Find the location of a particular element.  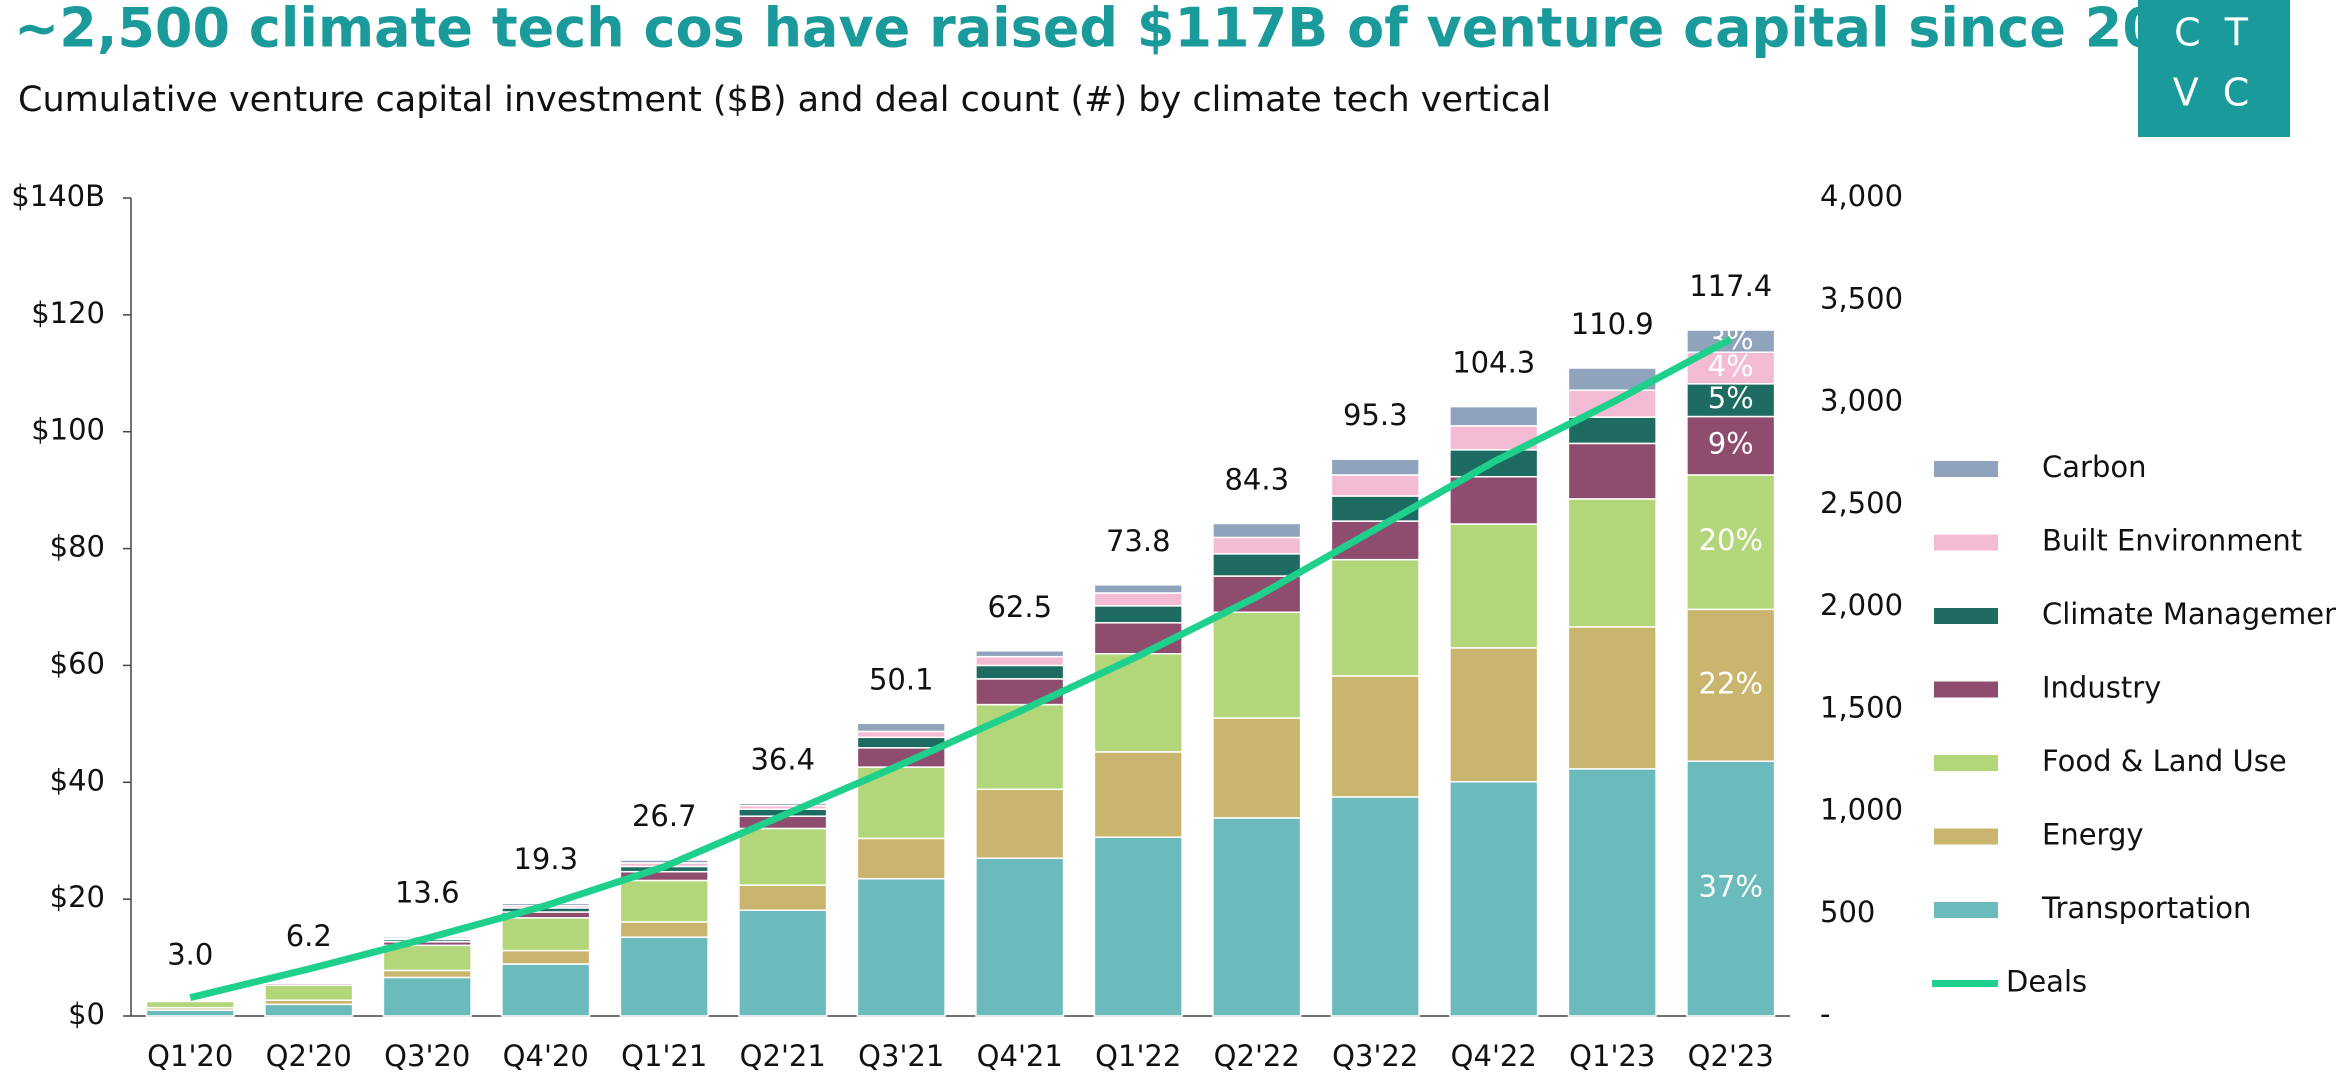

share-label: 37% is located at coordinates (1731, 887).